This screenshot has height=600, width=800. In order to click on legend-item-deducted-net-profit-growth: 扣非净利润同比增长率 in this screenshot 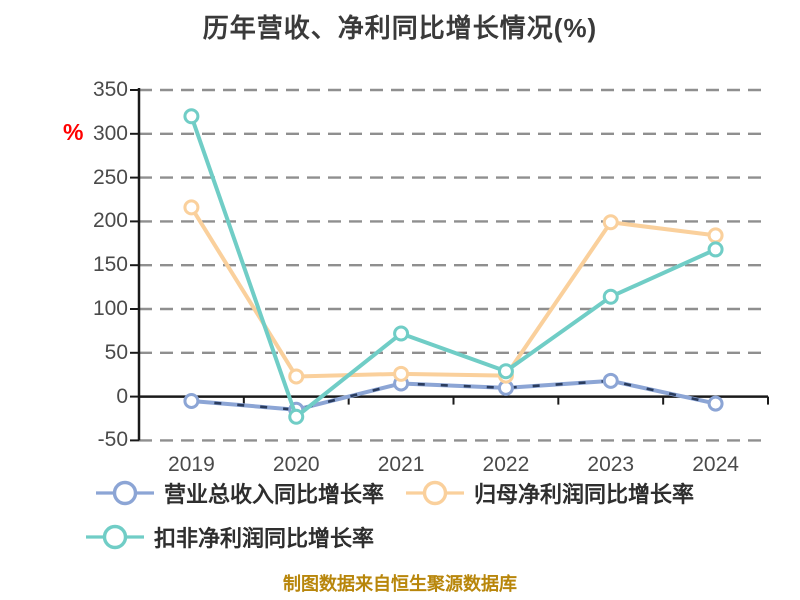, I will do `click(230, 537)`.